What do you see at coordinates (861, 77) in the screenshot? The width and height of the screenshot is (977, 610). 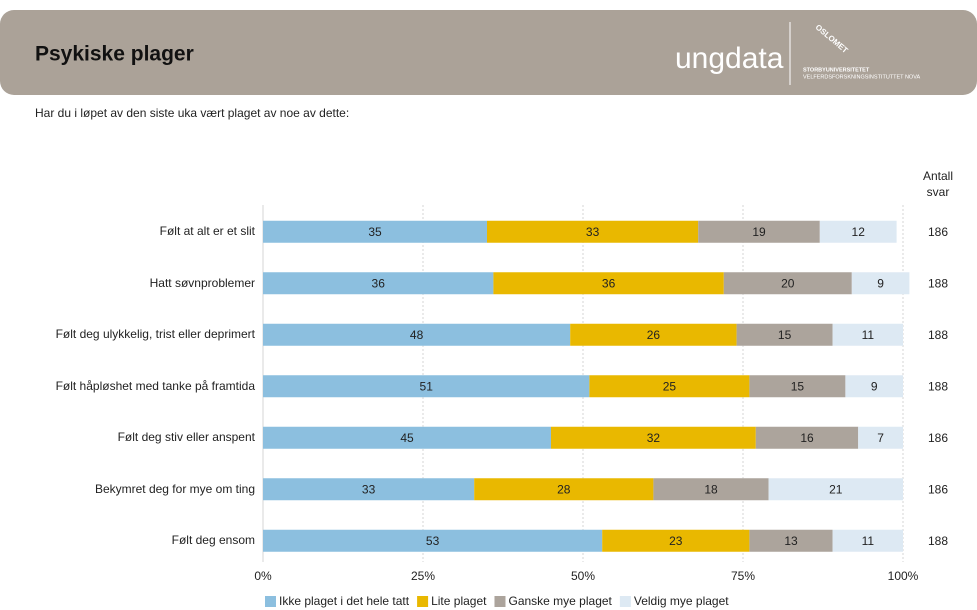 I see `institution-sub: VELFERDSFORSKNINGSINSTITUTTET NOVA` at bounding box center [861, 77].